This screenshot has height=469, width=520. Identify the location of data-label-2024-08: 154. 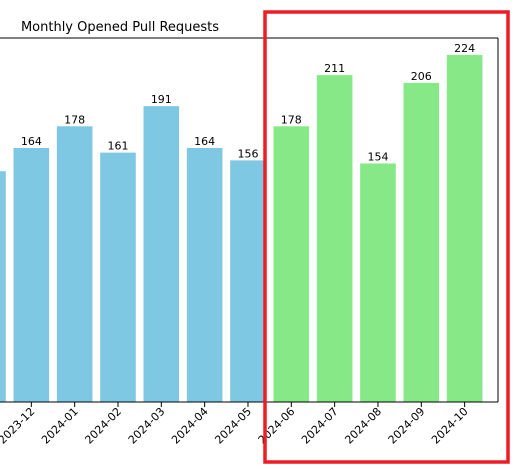
(377, 156).